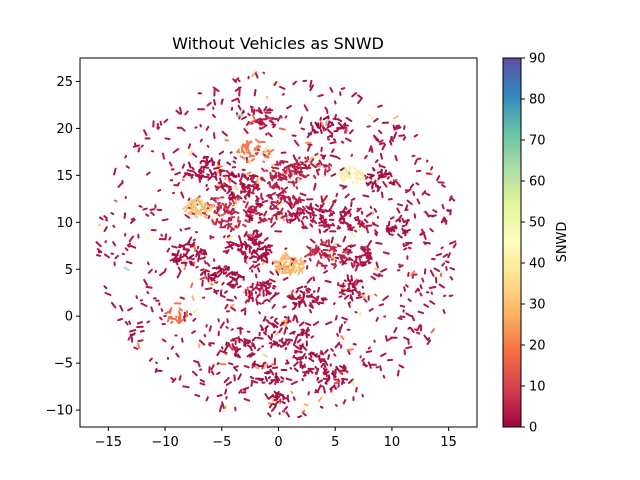 This screenshot has height=480, width=640. Describe the element at coordinates (278, 442) in the screenshot. I see `x-tick-label: 0` at that location.